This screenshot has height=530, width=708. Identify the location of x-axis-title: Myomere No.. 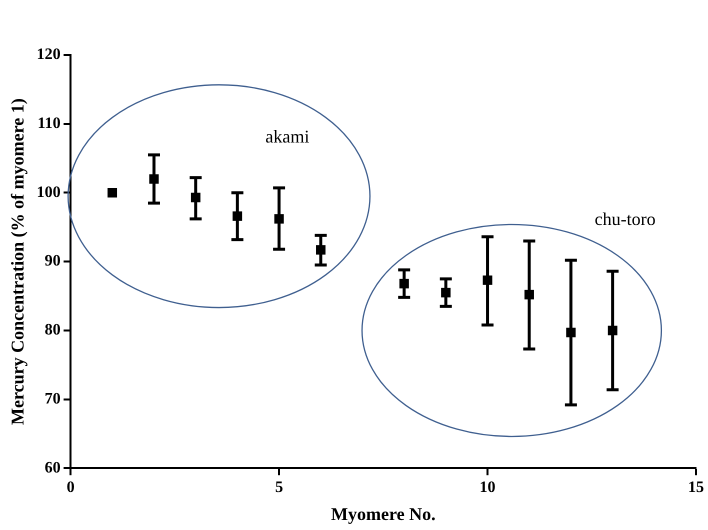
(383, 514).